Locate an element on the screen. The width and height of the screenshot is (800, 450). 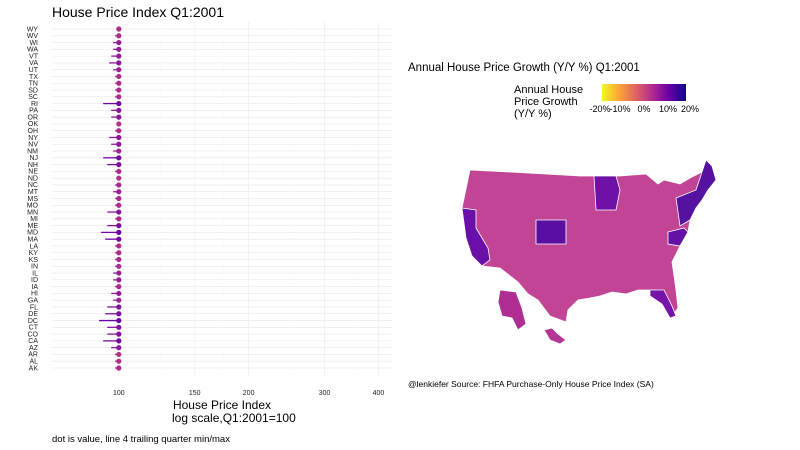
state-label-id: ID is located at coordinates (34, 280).